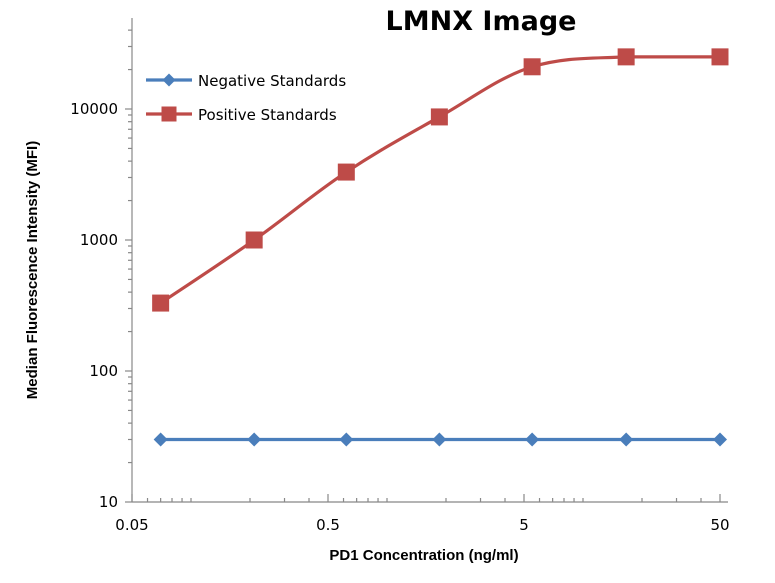 This screenshot has height=583, width=775. I want to click on x-tick-label: 0.05, so click(131, 525).